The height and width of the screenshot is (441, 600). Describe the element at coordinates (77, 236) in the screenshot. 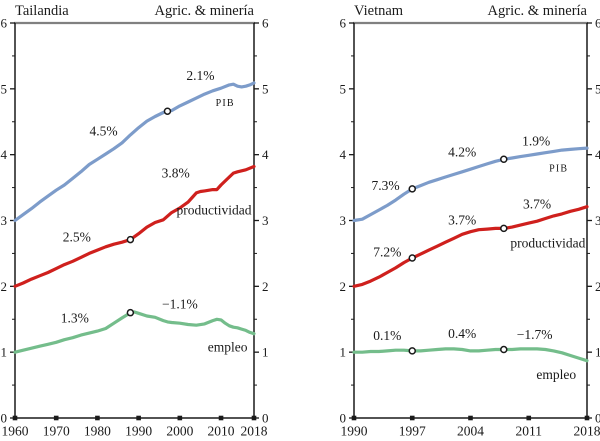

I see `growth-rate-label: 2.5%` at that location.